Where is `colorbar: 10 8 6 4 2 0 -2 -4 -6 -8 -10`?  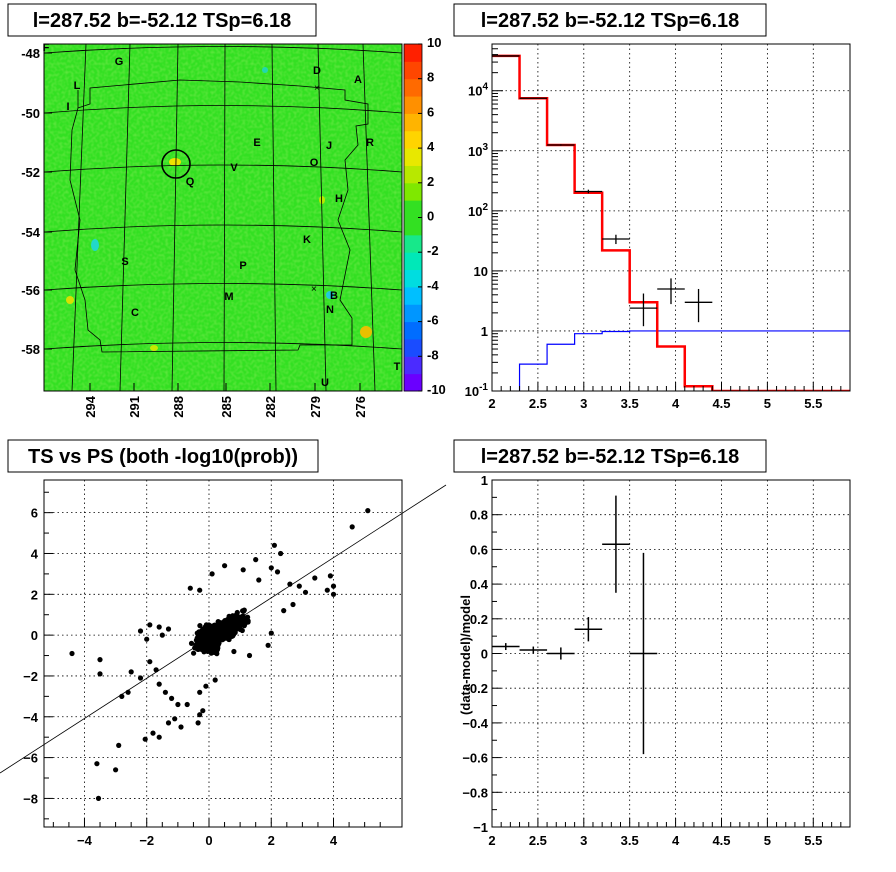 colorbar: 10 8 6 4 2 0 -2 -4 -6 -8 -10 is located at coordinates (424, 216).